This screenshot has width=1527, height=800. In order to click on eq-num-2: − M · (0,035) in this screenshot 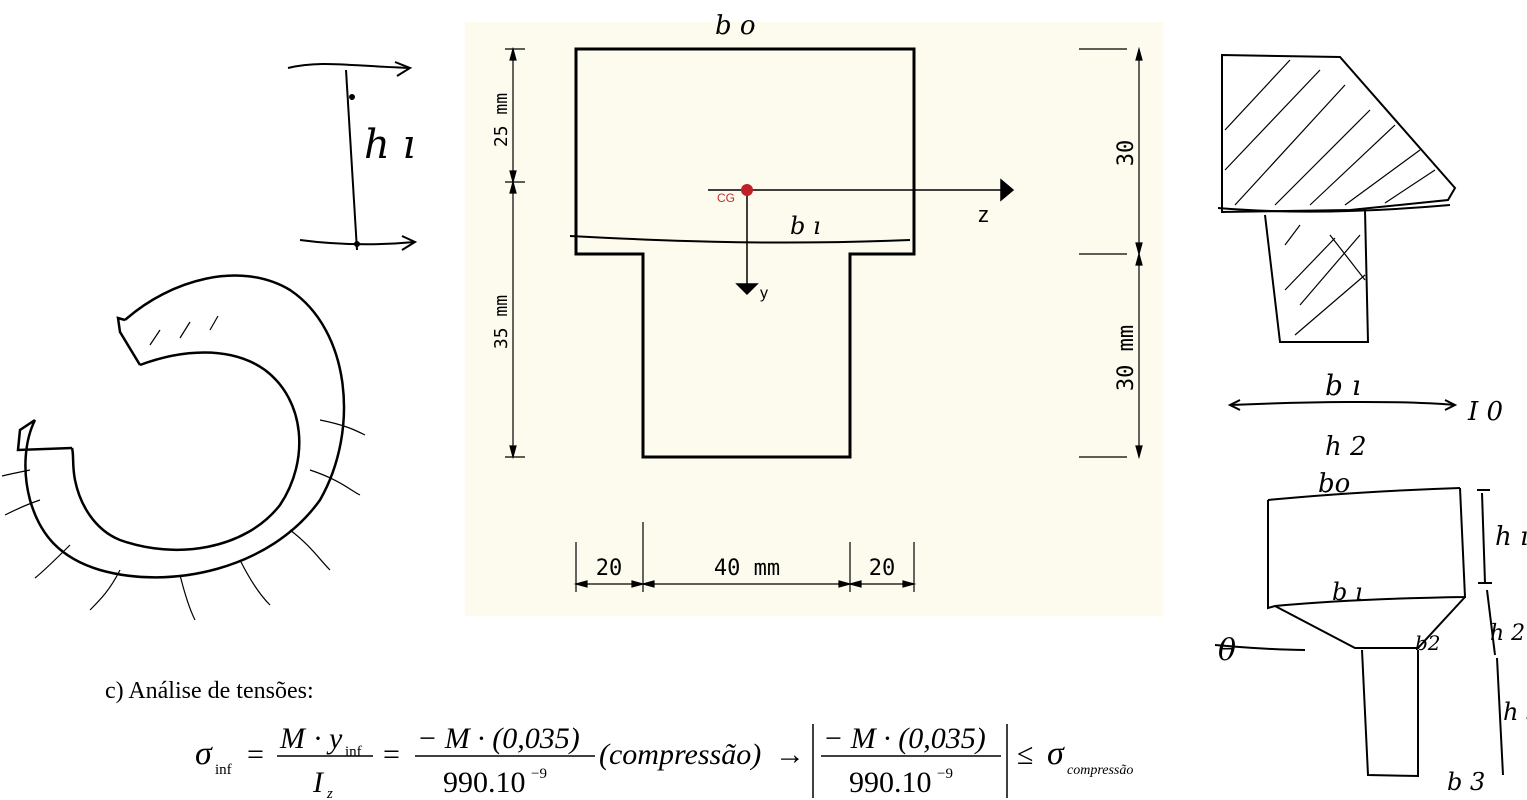, I will do `click(904, 738)`.